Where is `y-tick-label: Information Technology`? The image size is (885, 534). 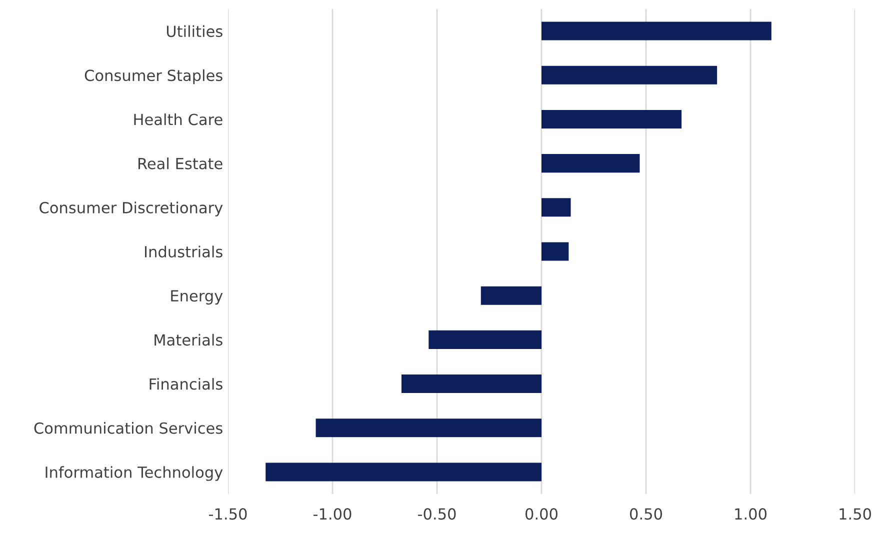 y-tick-label: Information Technology is located at coordinates (134, 473).